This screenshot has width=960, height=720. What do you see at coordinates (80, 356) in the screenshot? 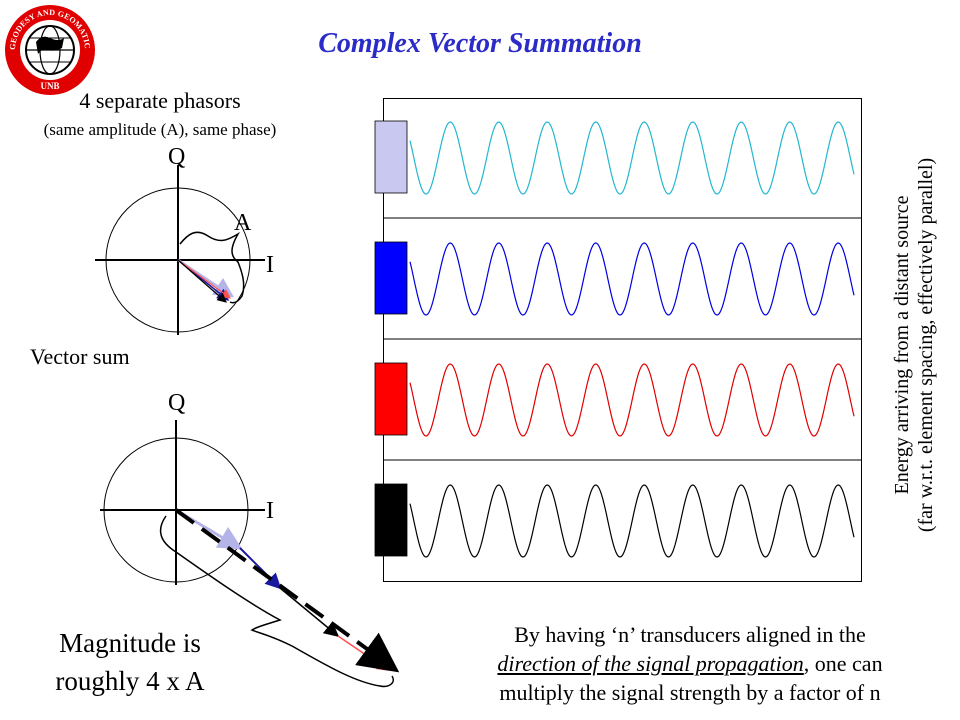
I see `vector-sum-heading: Vector sum` at bounding box center [80, 356].